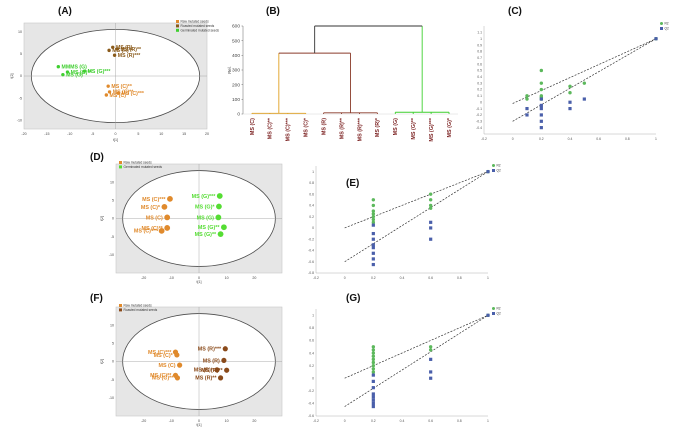 Image resolution: width=685 pixels, height=437 pixels. Describe the element at coordinates (479, 115) in the screenshot. I see `y-tick-label: -0.2` at that location.